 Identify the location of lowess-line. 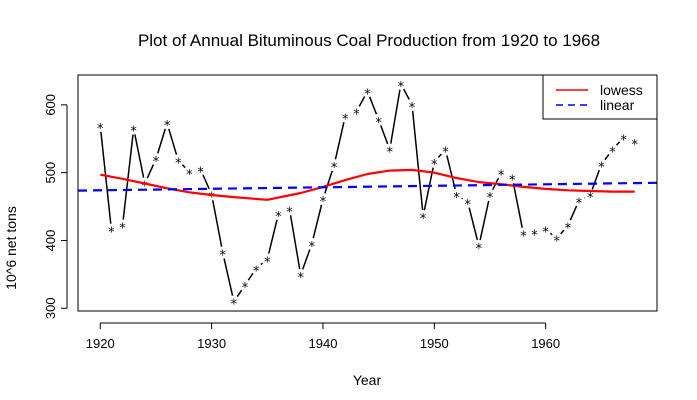
(367, 184).